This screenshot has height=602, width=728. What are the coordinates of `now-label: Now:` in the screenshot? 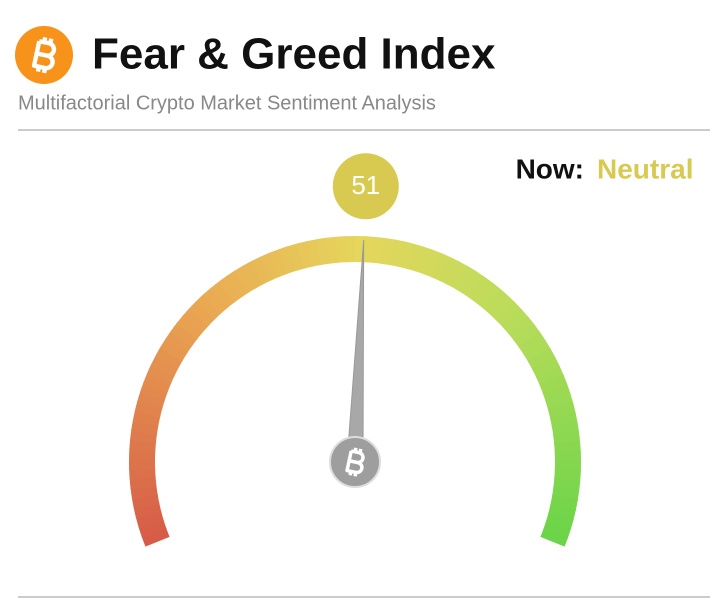 It's located at (550, 168).